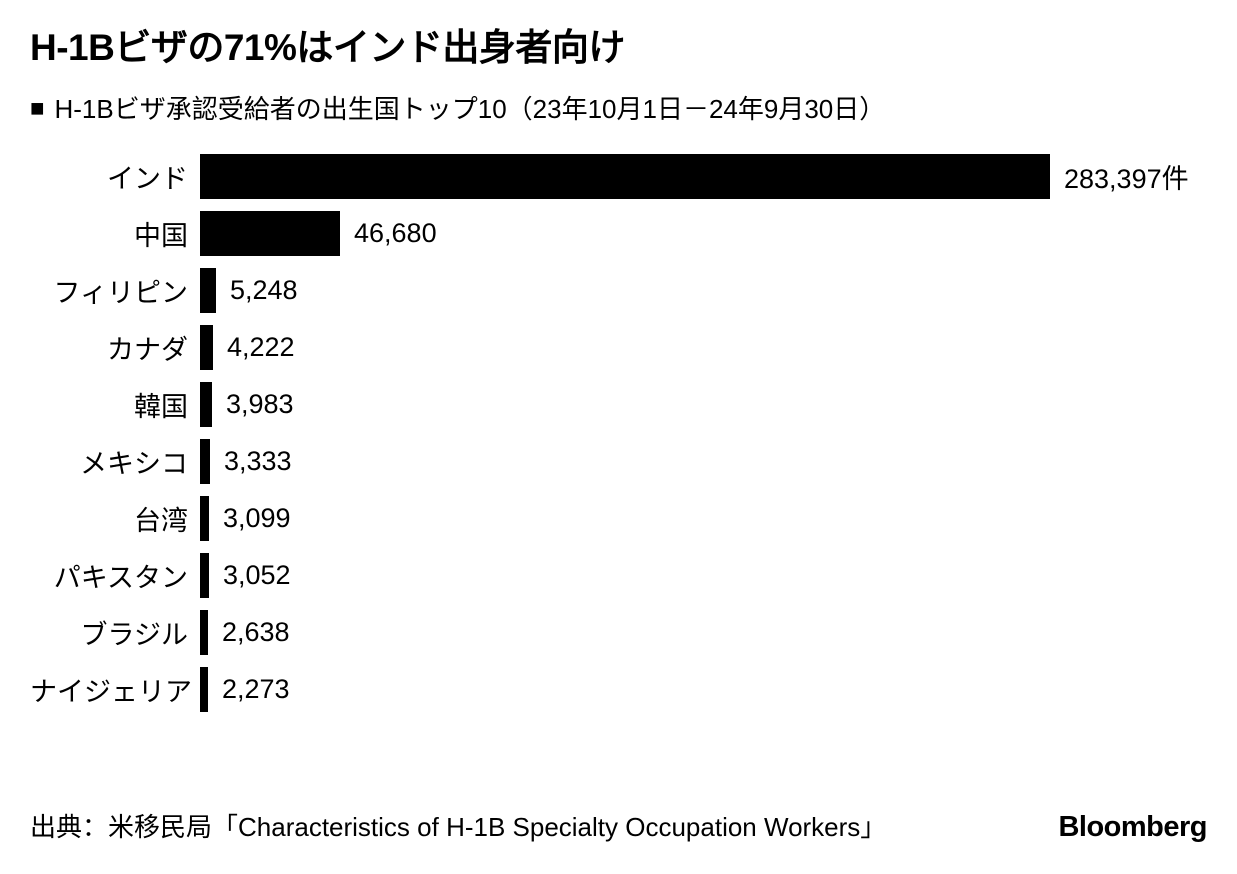 The width and height of the screenshot is (1237, 874). I want to click on chart-row: 韓国 3,983, so click(618, 404).